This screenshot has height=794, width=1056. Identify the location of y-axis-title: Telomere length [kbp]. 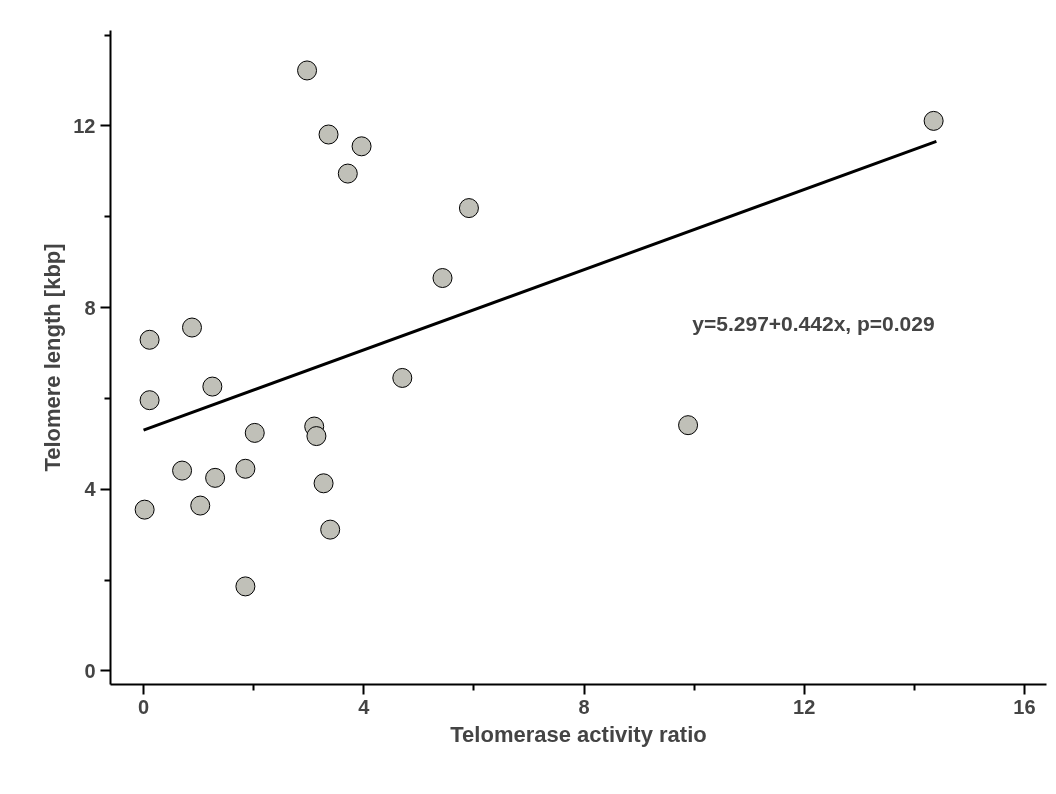
(53, 357).